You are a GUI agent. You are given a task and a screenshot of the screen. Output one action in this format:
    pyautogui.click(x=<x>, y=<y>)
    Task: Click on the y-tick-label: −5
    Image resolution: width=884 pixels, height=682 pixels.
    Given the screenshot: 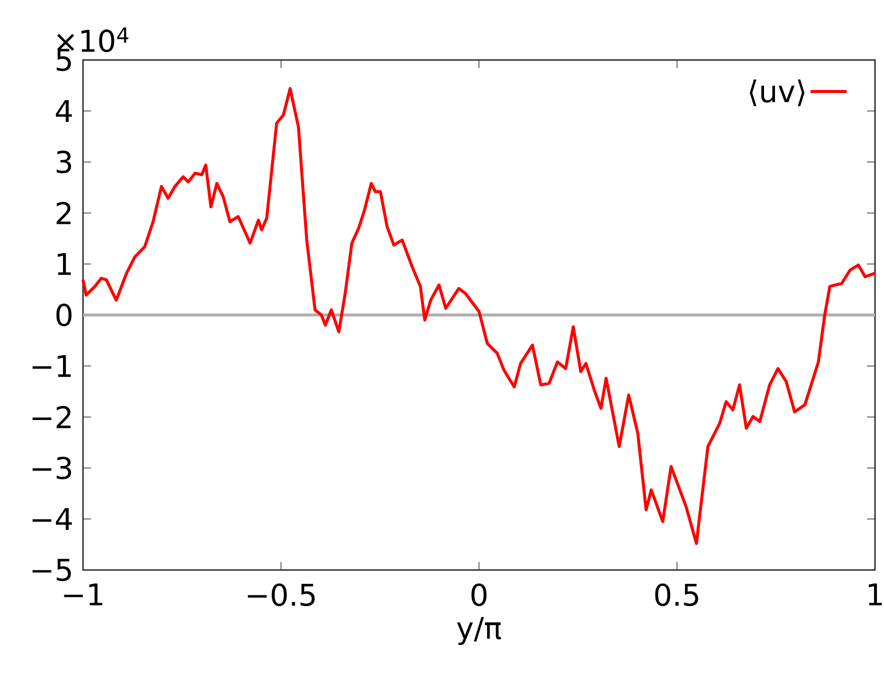 What is the action you would take?
    pyautogui.click(x=51, y=570)
    